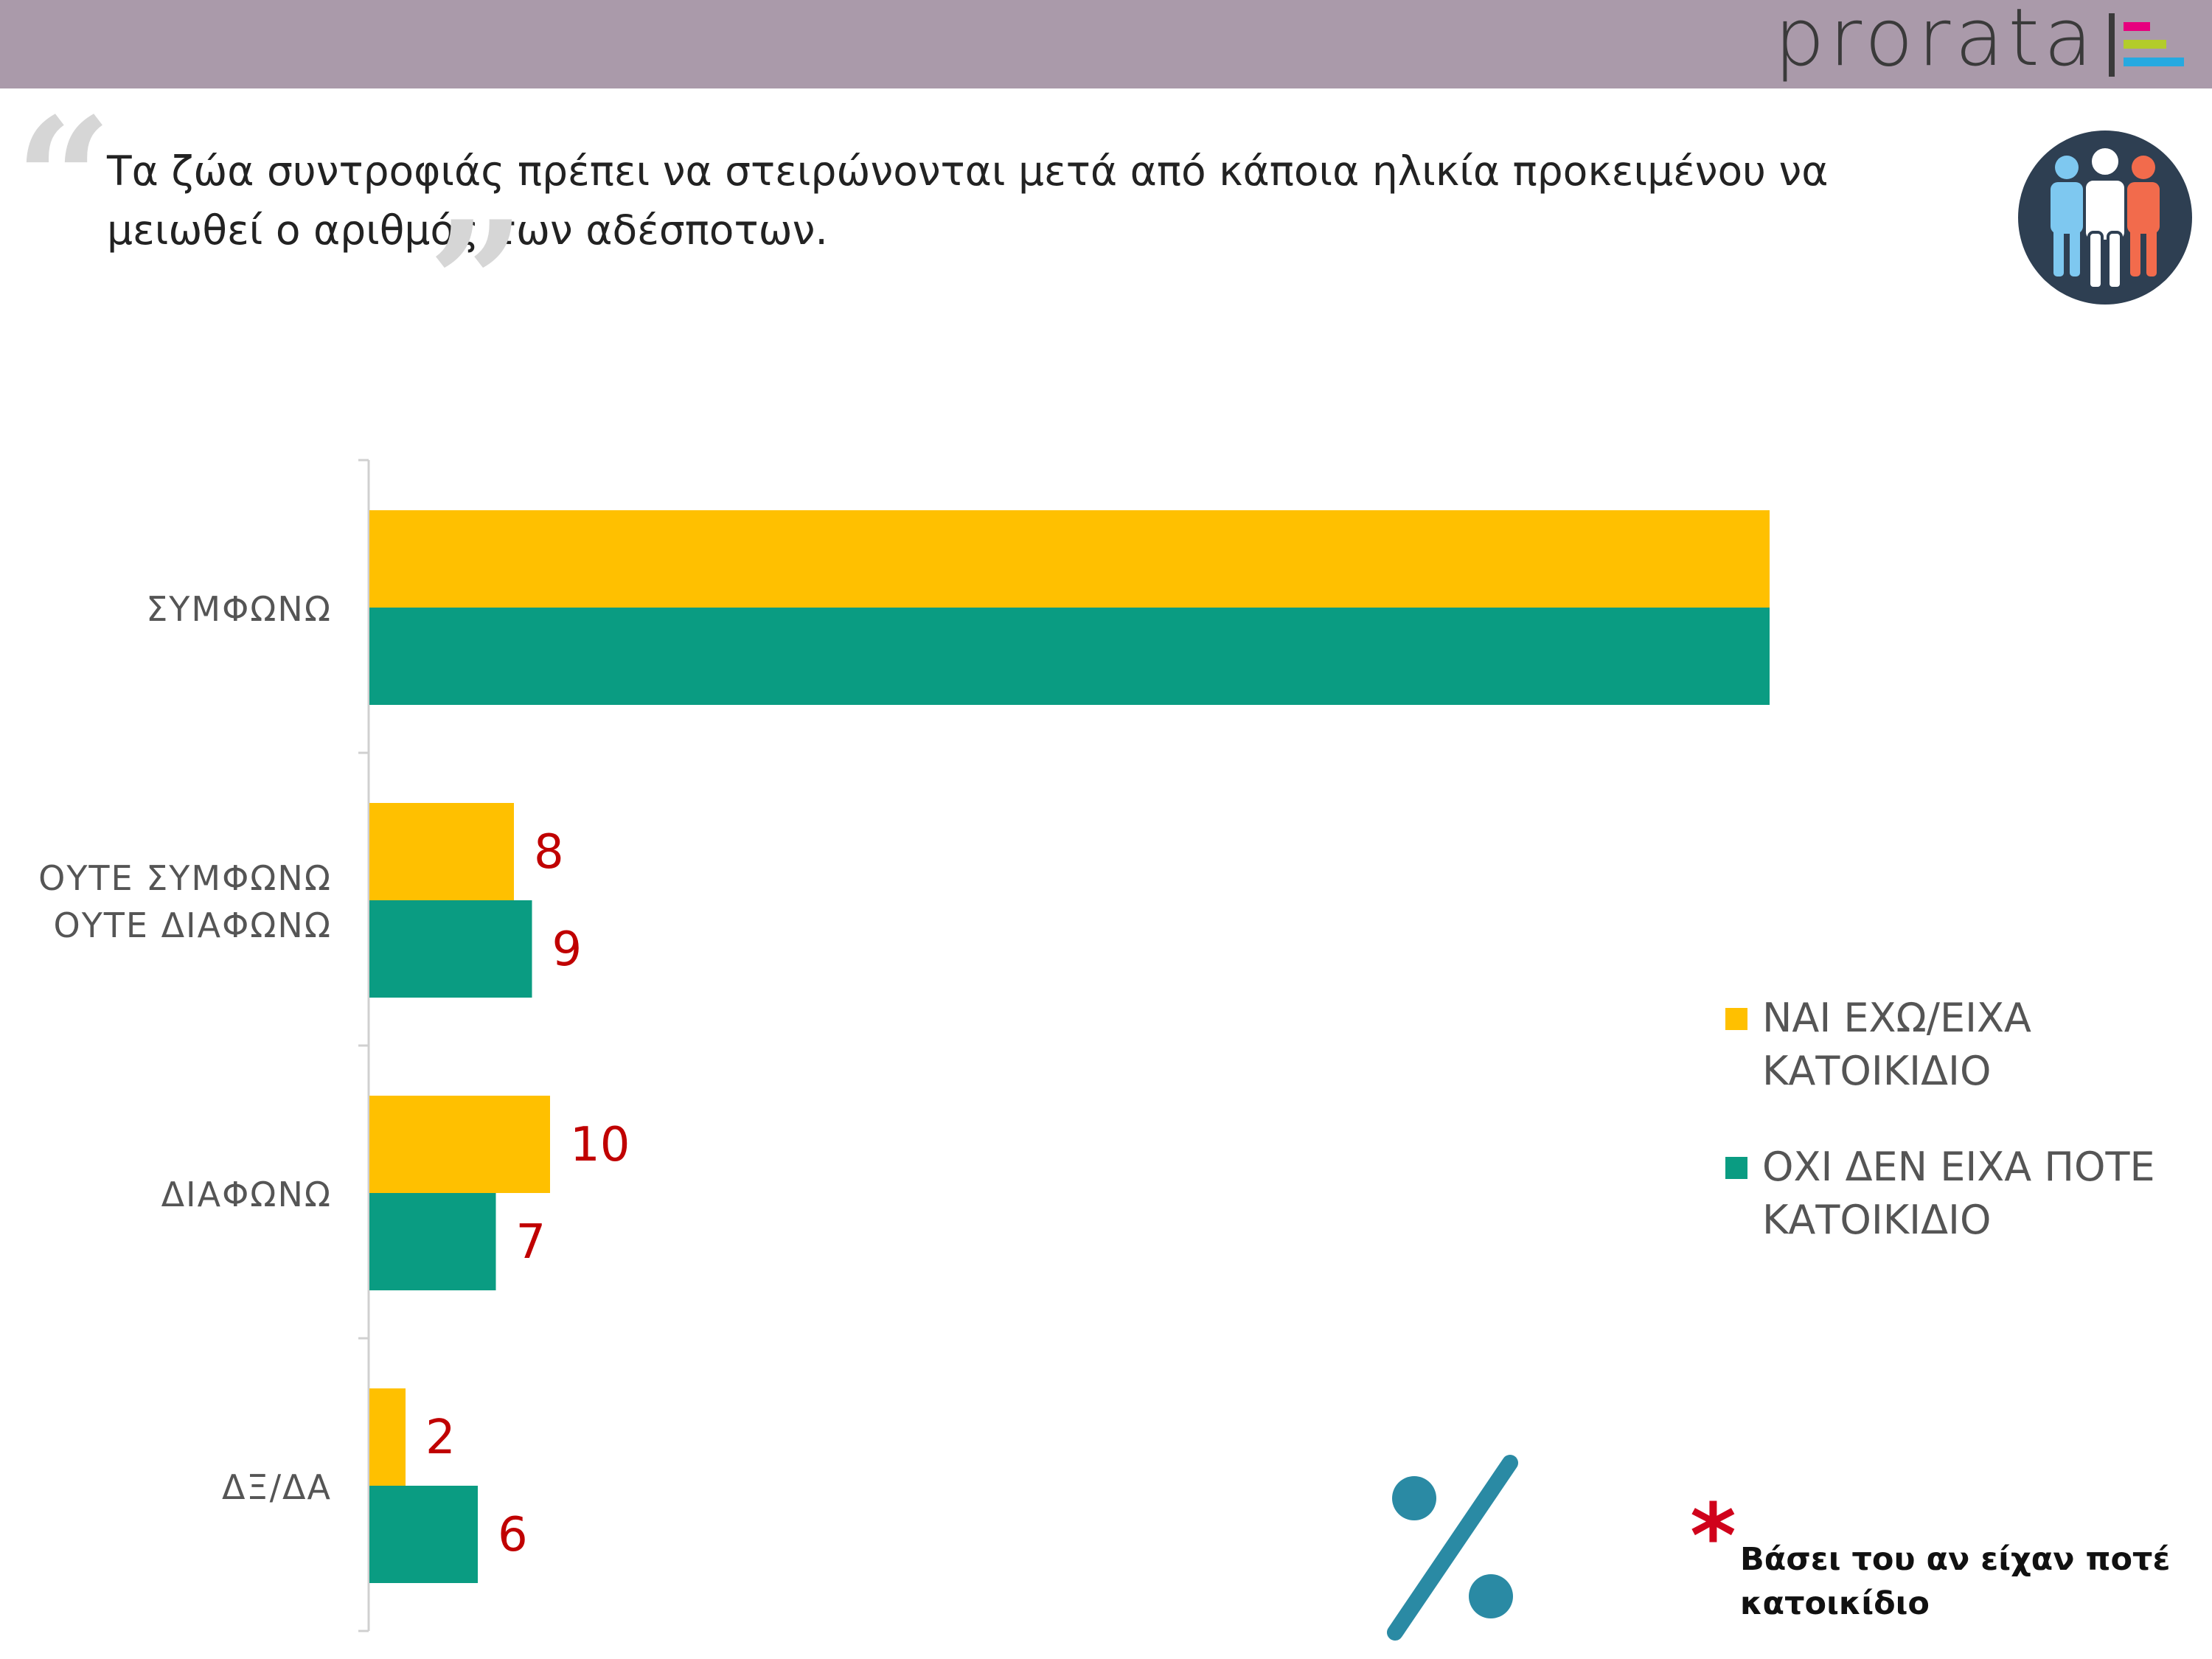 This screenshot has height=1659, width=2212. Describe the element at coordinates (549, 852) in the screenshot. I see `data-label: 8` at that location.